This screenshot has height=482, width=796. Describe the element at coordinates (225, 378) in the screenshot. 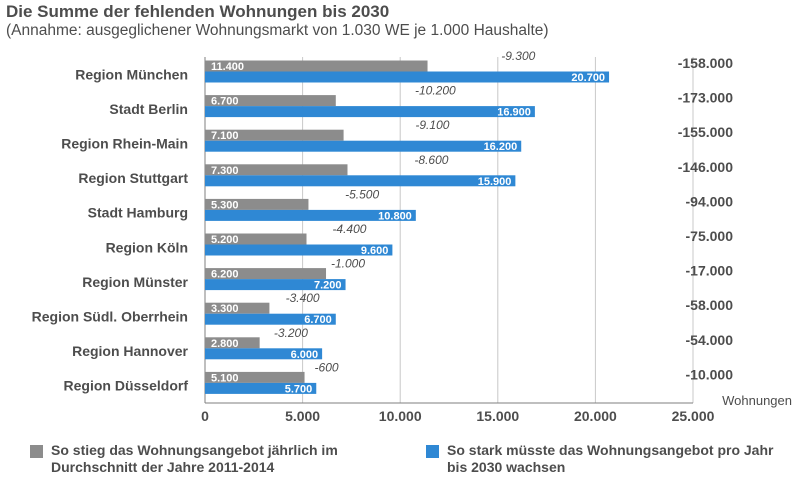

I see `bar-grey-label: 5.100` at that location.